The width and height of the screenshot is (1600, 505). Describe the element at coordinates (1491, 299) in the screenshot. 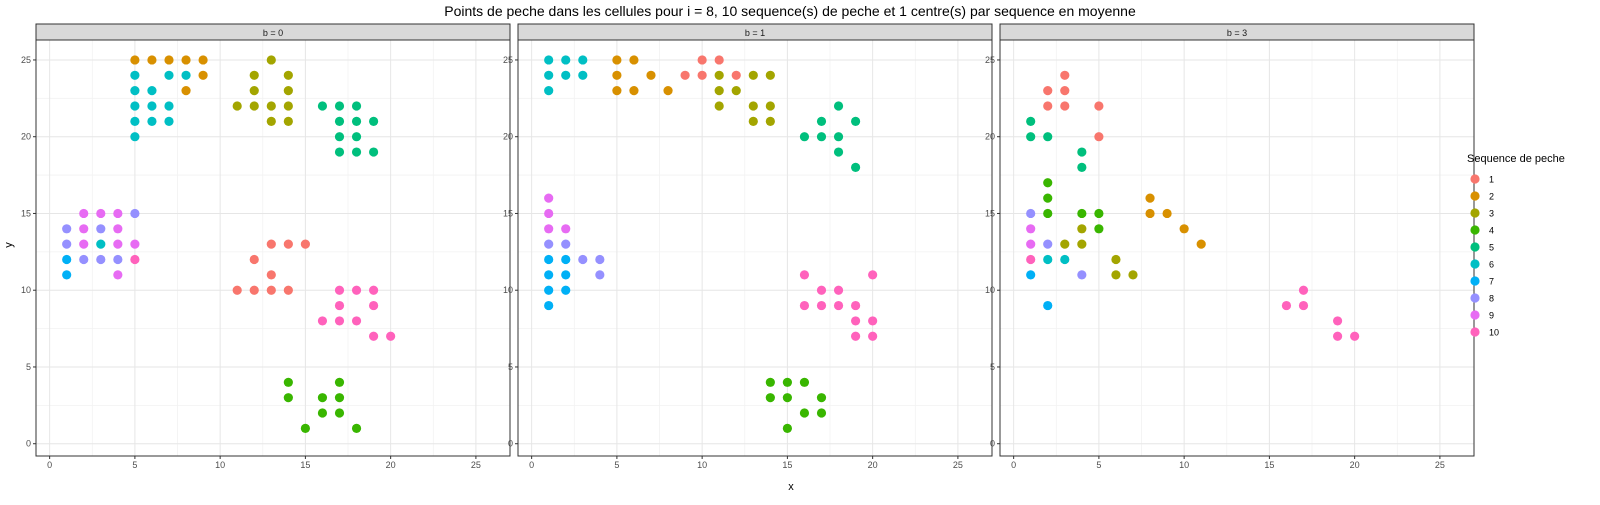

I see `legend-label: 8` at that location.